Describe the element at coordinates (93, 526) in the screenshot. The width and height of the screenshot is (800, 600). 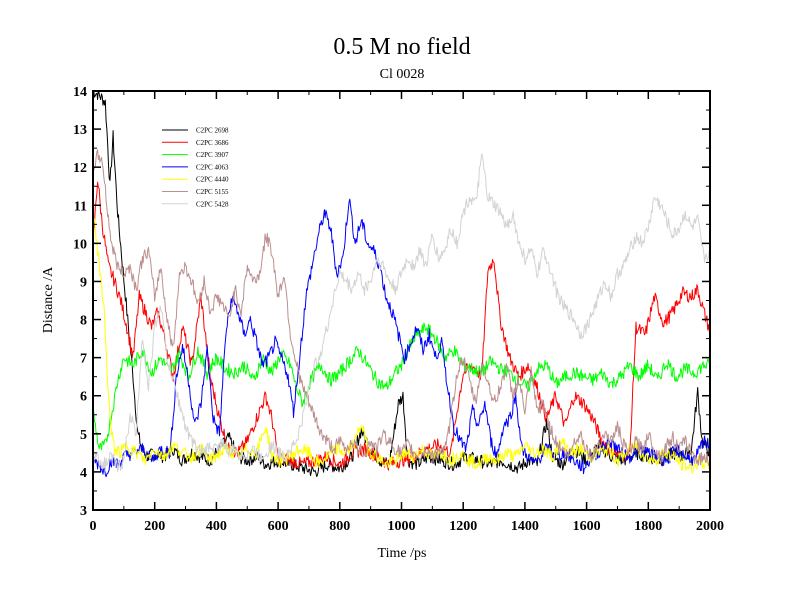
I see `x-tick-label: 0` at that location.